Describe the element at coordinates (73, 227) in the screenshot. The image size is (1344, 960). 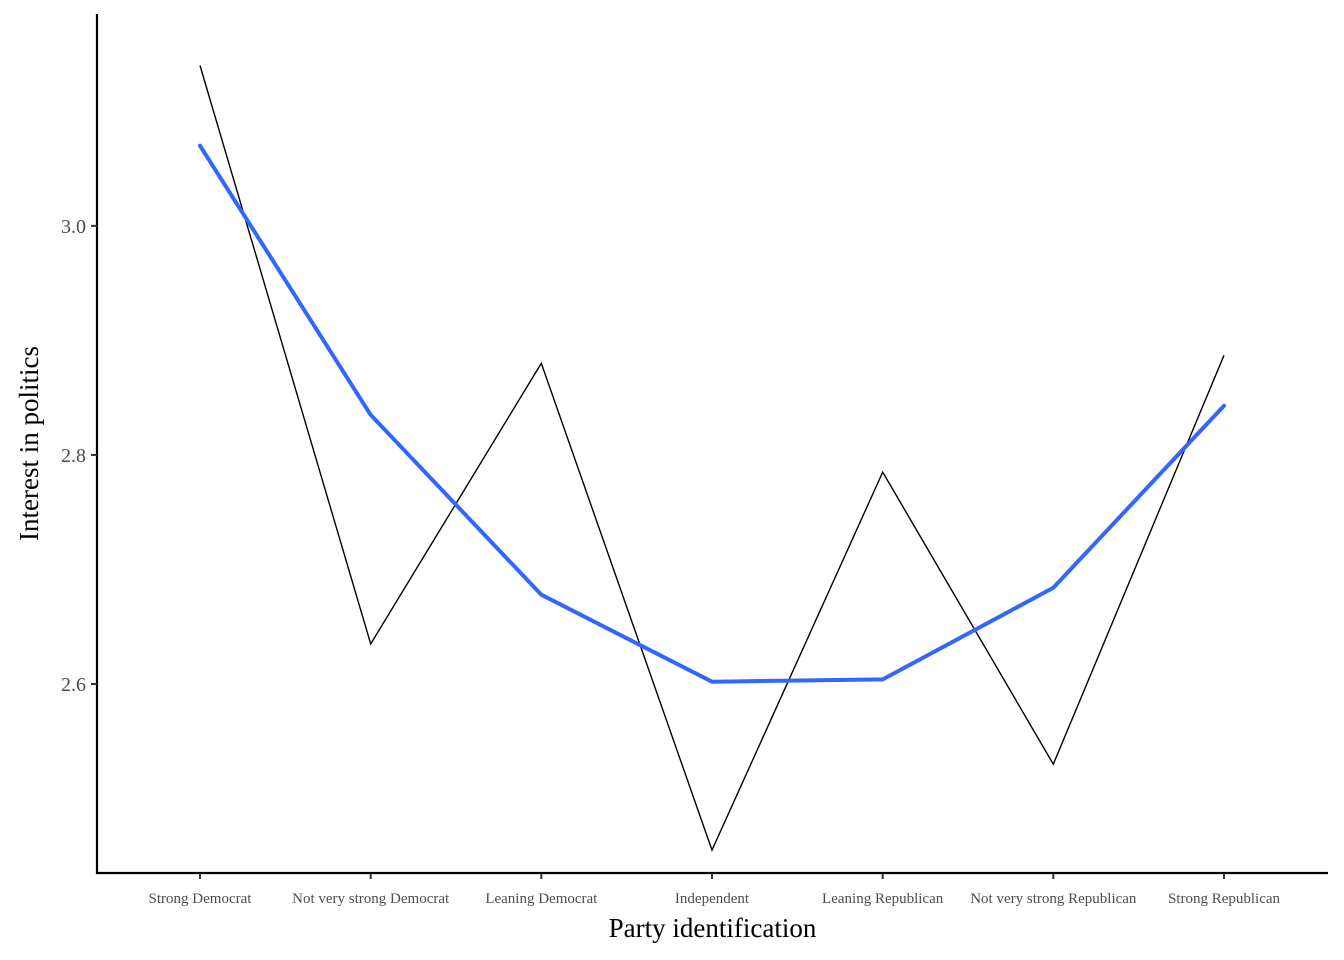
I see `y-tick-label: 3.0` at that location.